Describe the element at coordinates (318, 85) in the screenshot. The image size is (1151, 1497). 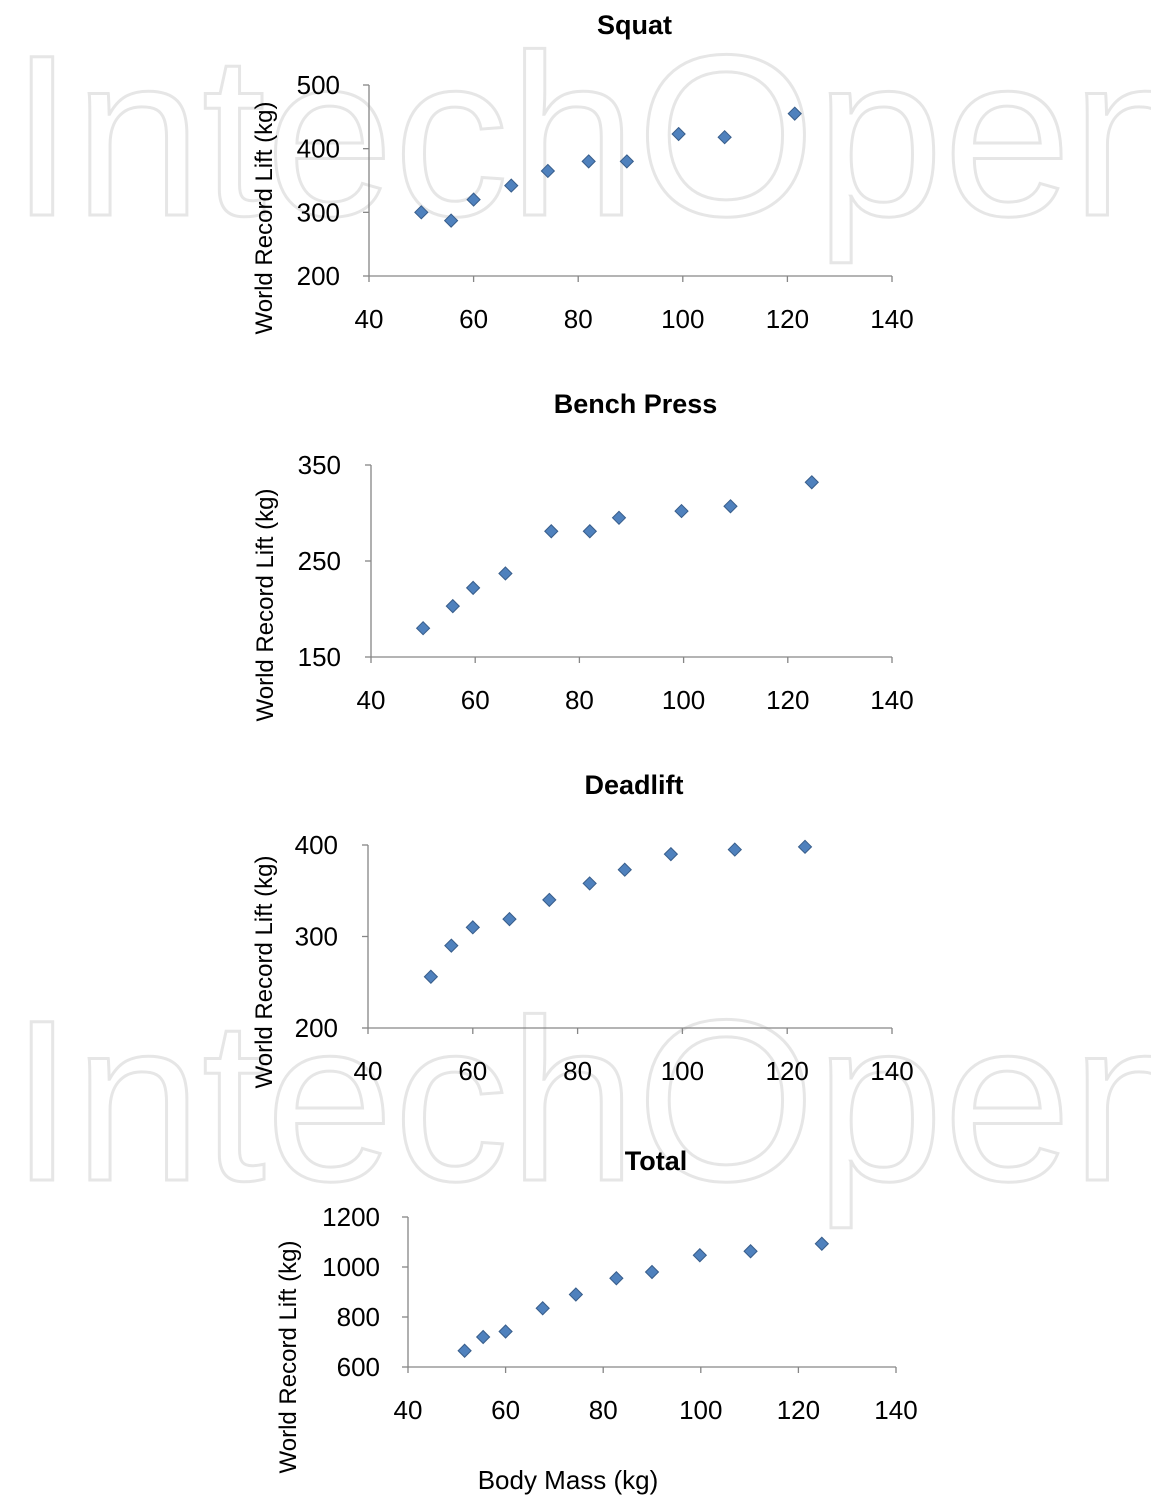
I see `y-tick-label: 500` at that location.